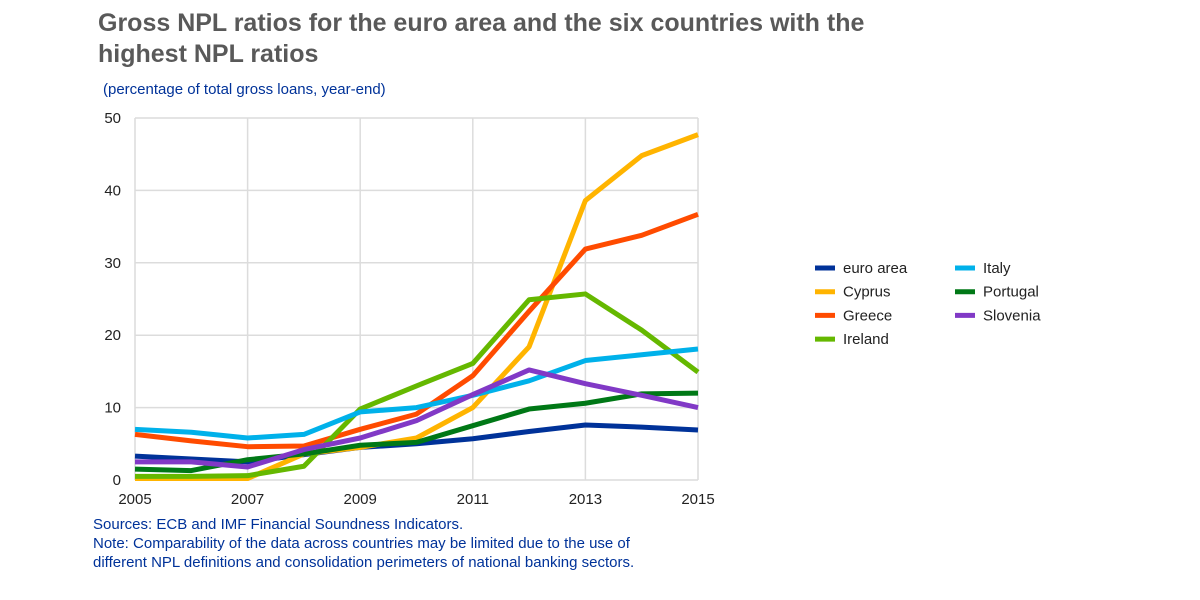 The width and height of the screenshot is (1200, 600). I want to click on legend-label: Cyprus, so click(867, 292).